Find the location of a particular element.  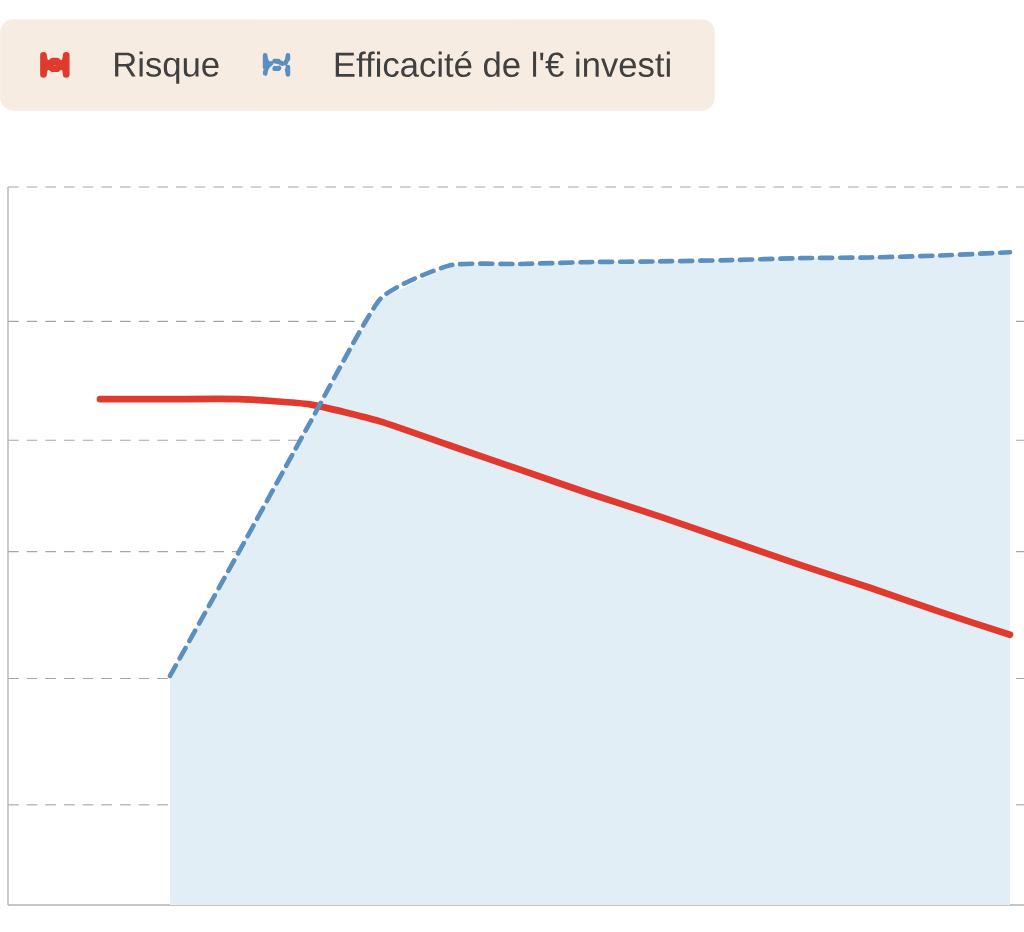

legend-label: Efficacité de l'€ investi is located at coordinates (502, 64).